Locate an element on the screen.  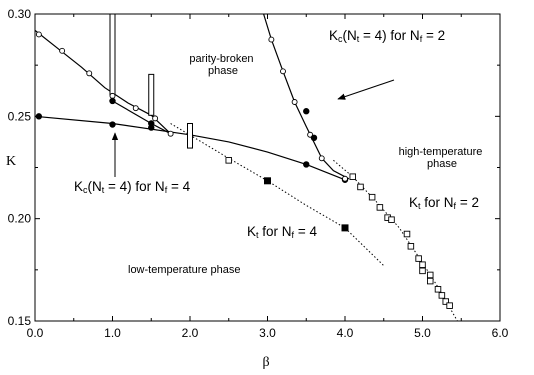
x-tick-label: 3.0 is located at coordinates (267, 333).